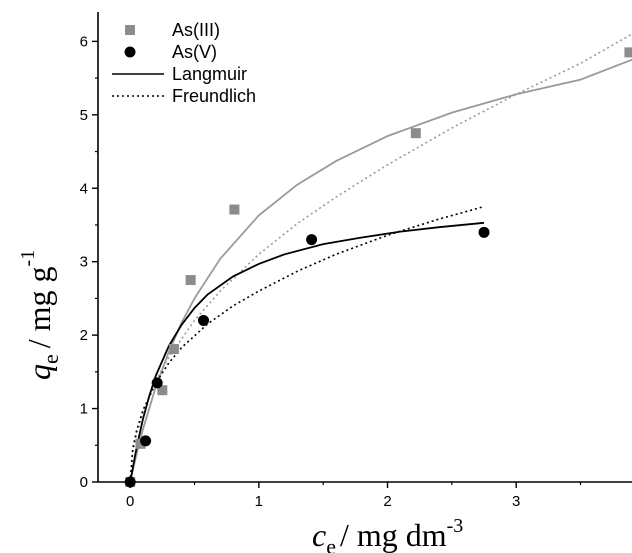  Describe the element at coordinates (387, 501) in the screenshot. I see `x-tick-label: 2` at that location.